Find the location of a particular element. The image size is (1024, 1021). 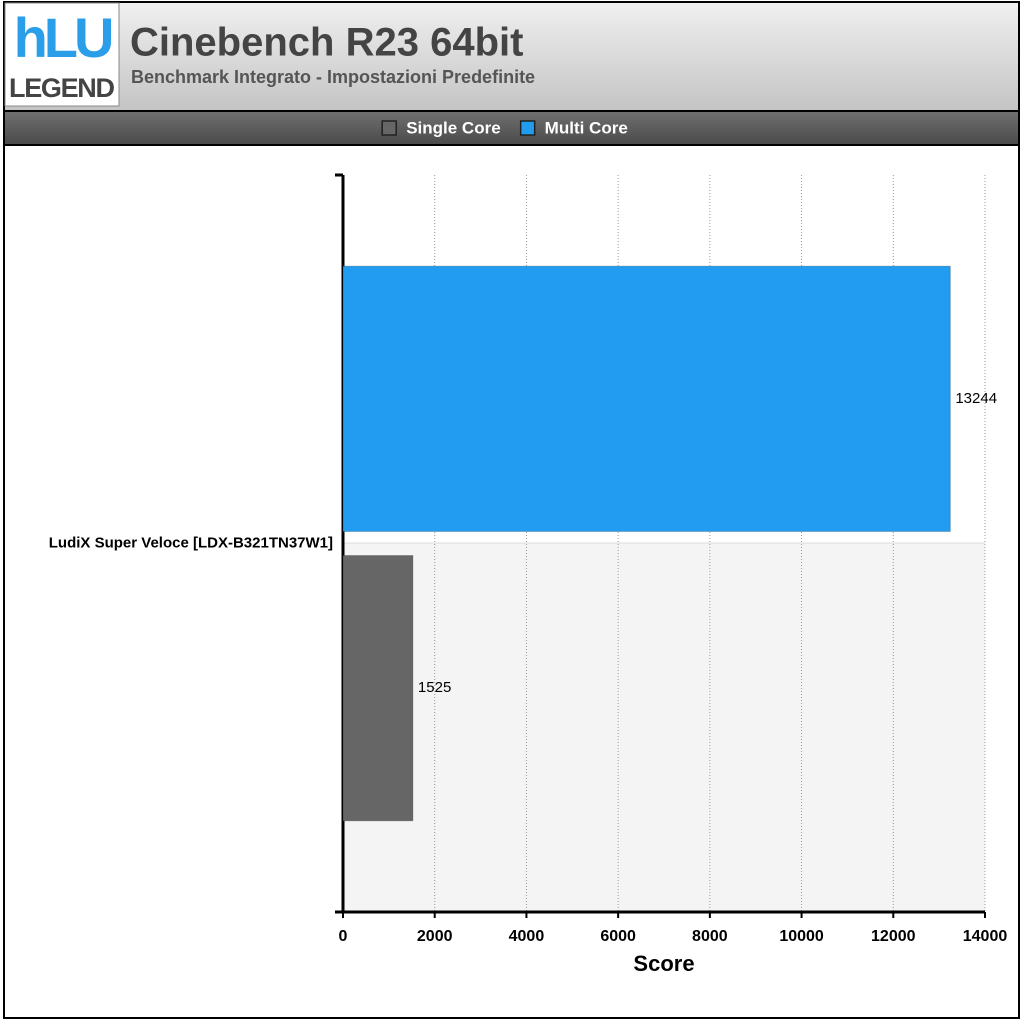

x-axis-title: Score is located at coordinates (663, 963).